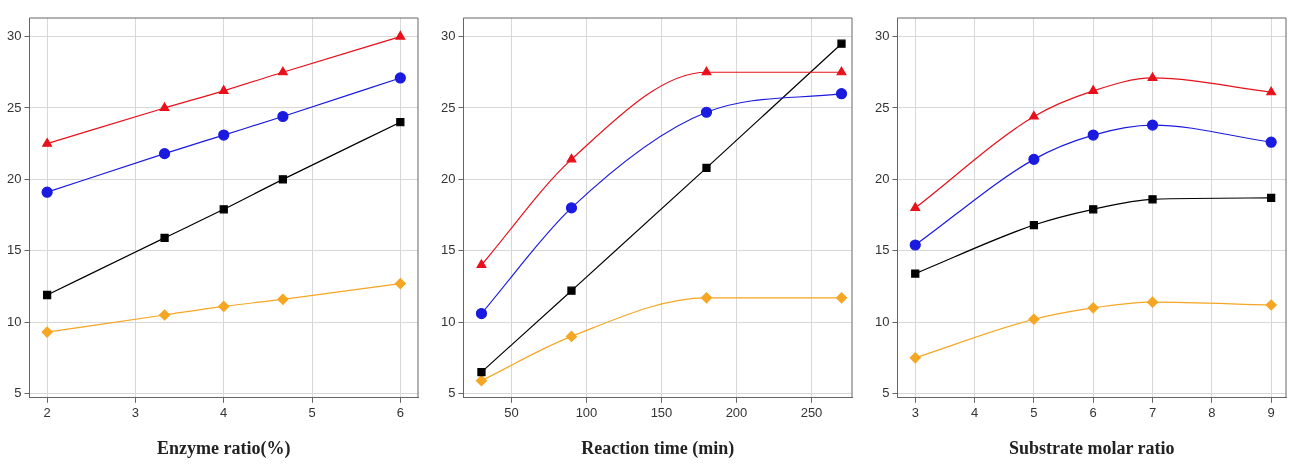 The width and height of the screenshot is (1301, 471). Describe the element at coordinates (586, 413) in the screenshot. I see `x-tick-label: 100` at that location.